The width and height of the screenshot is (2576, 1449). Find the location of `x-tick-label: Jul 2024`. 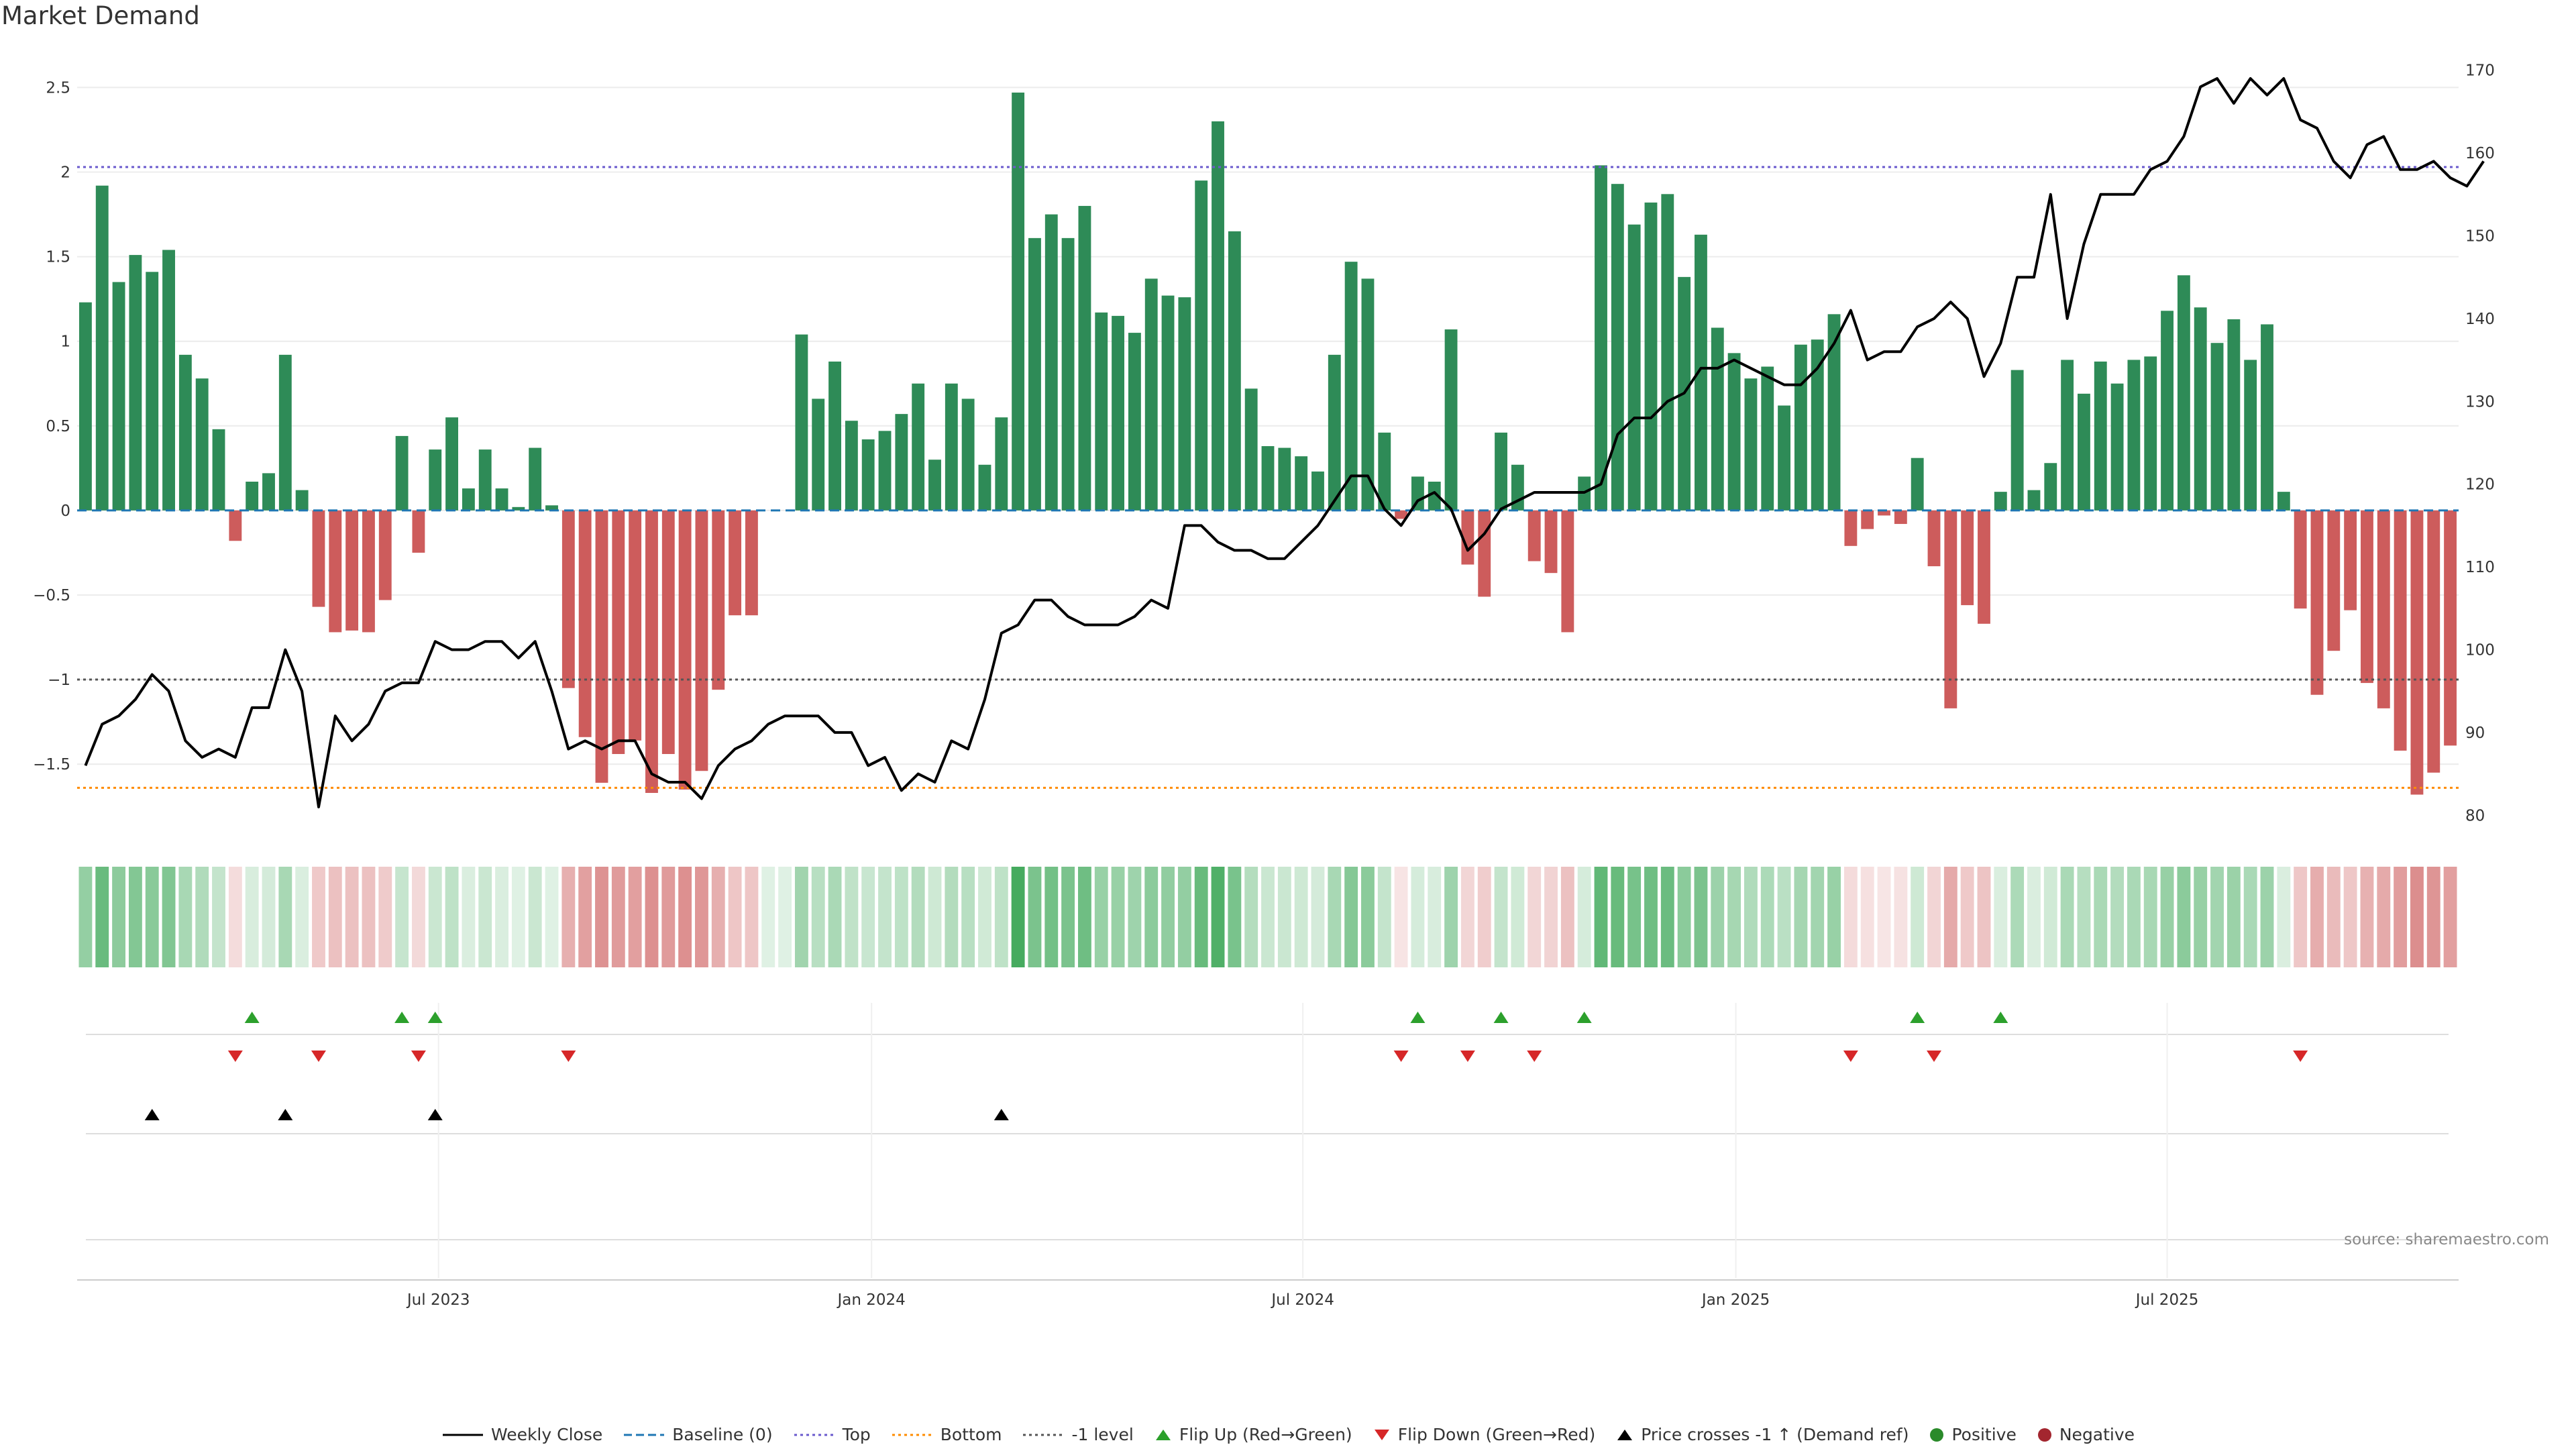

x-tick-label: Jul 2024 is located at coordinates (1302, 1300).